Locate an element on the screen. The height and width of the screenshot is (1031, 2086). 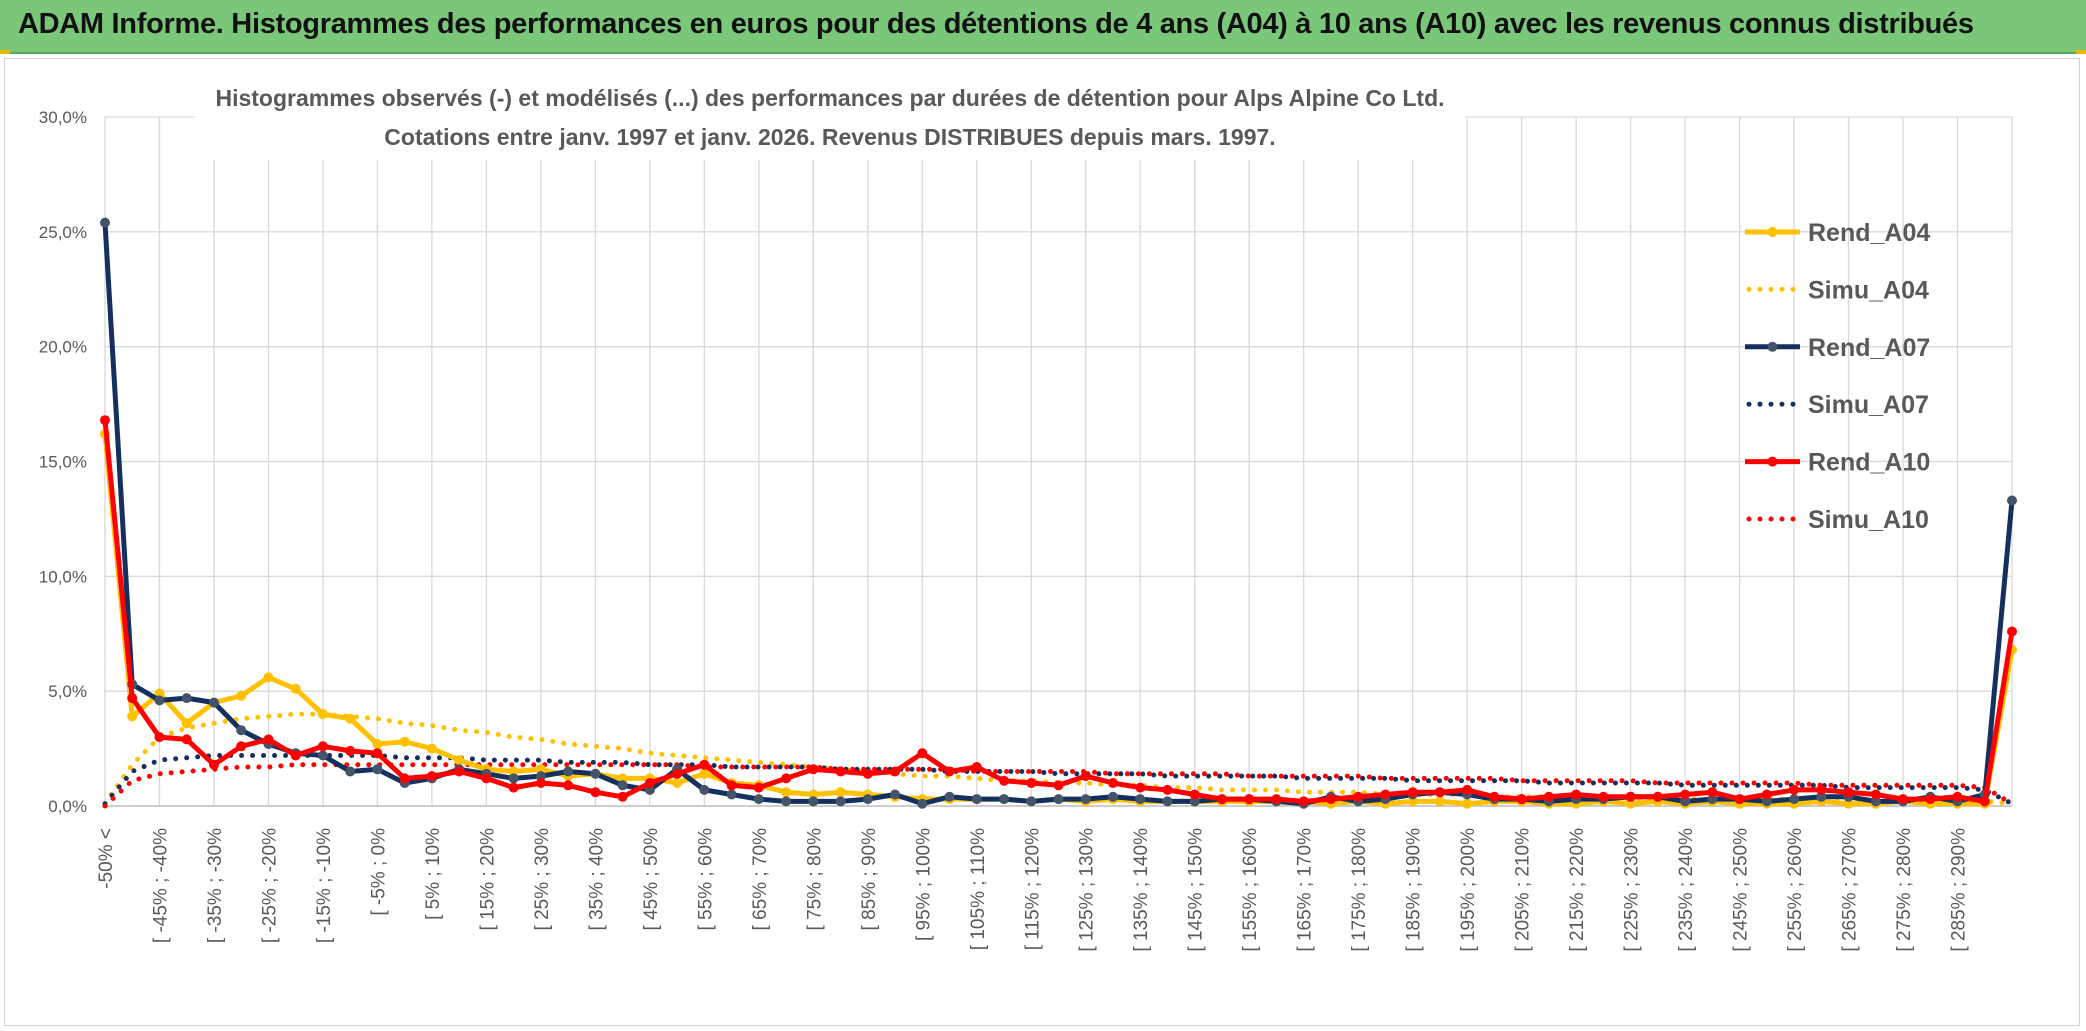
series-line is located at coordinates (1058, 785).